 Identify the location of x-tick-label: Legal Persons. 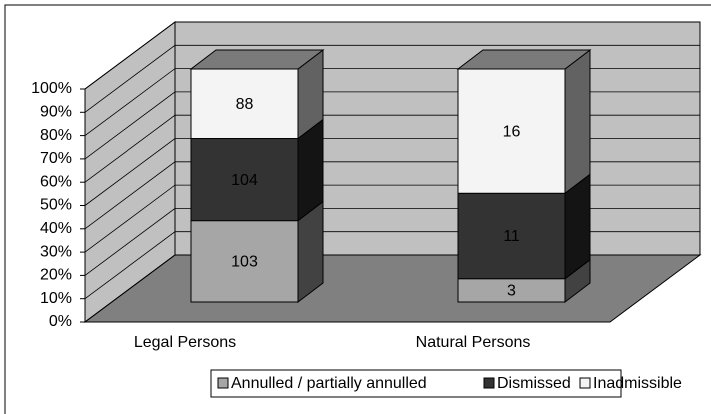
(185, 342).